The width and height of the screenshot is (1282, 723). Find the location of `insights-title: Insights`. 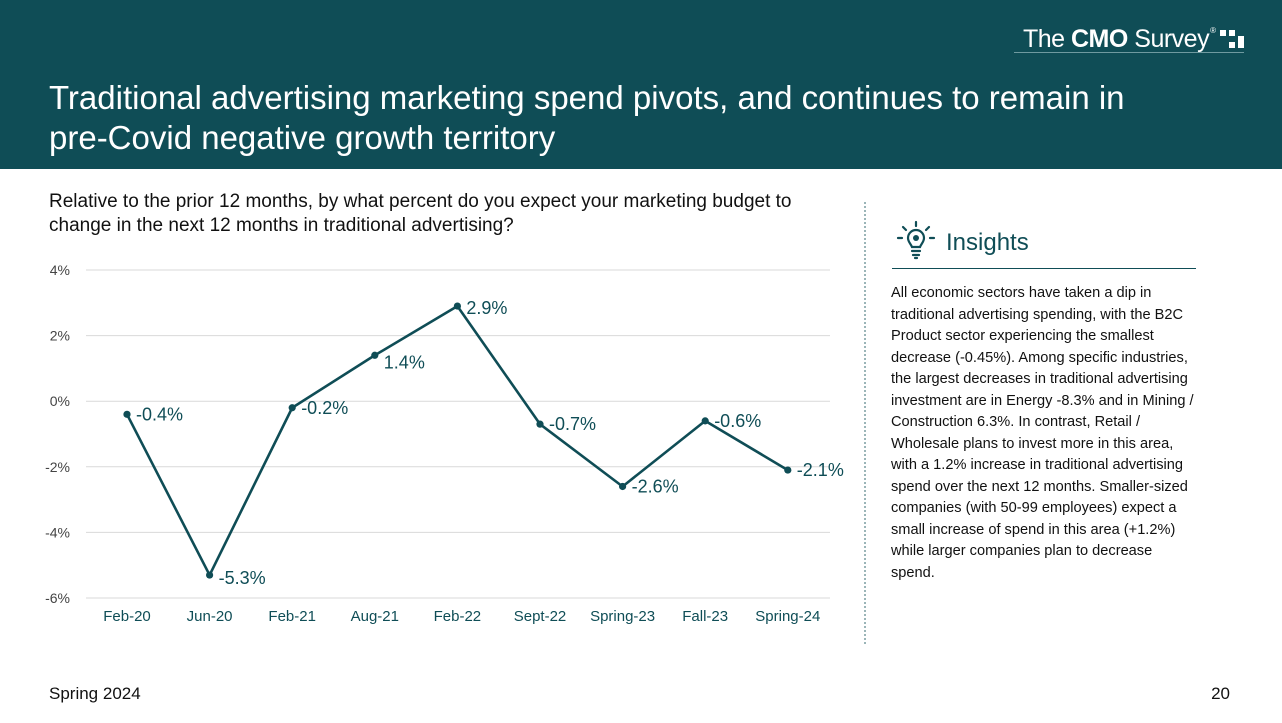

insights-title: Insights is located at coordinates (987, 242).